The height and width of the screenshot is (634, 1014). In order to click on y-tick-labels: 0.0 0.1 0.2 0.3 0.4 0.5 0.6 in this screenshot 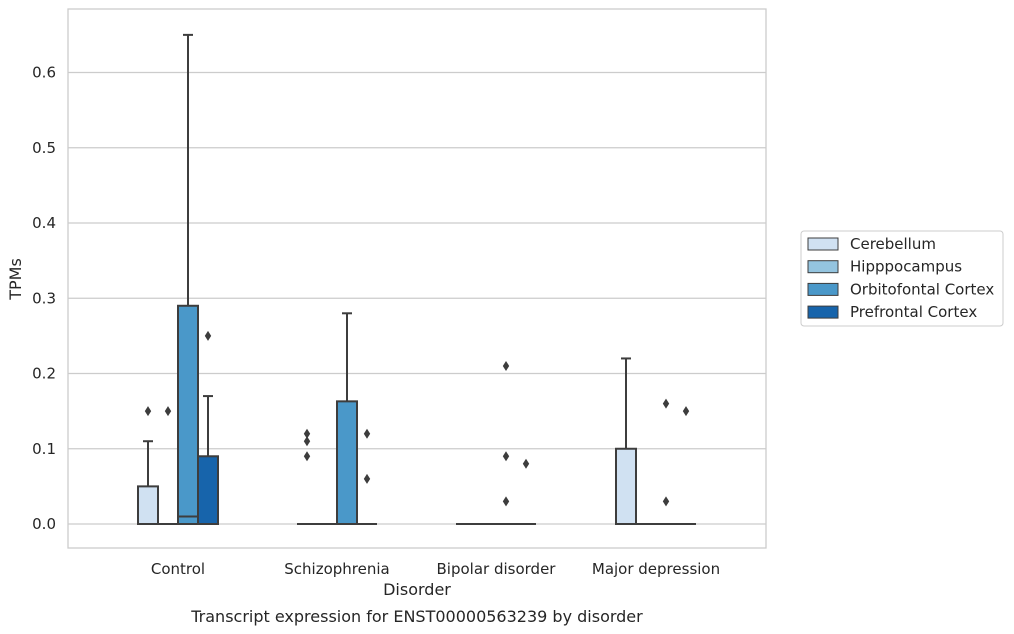, I will do `click(44, 299)`.